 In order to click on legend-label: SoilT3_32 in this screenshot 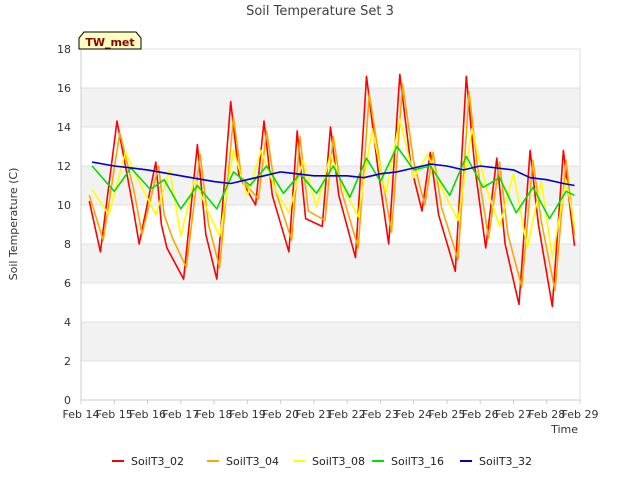, I will do `click(505, 461)`.